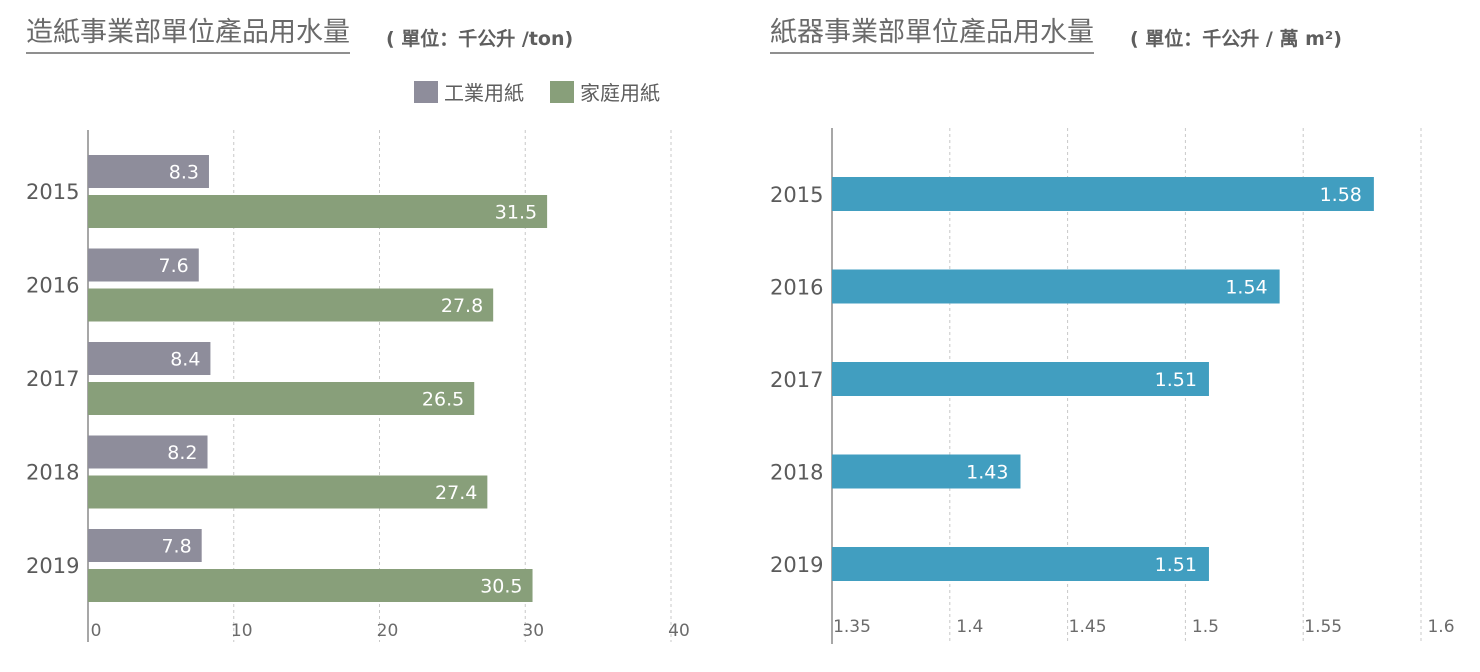  Describe the element at coordinates (987, 473) in the screenshot. I see `bar-value-label: 1.43` at that location.